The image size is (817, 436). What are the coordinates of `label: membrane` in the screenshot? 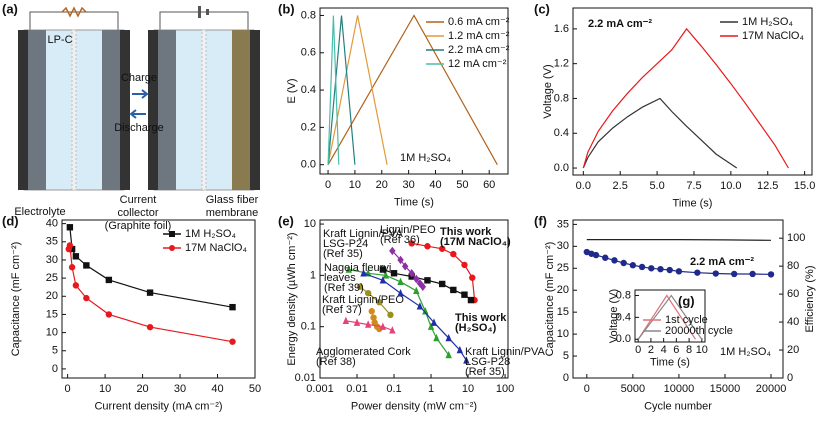 It's located at (232, 213).